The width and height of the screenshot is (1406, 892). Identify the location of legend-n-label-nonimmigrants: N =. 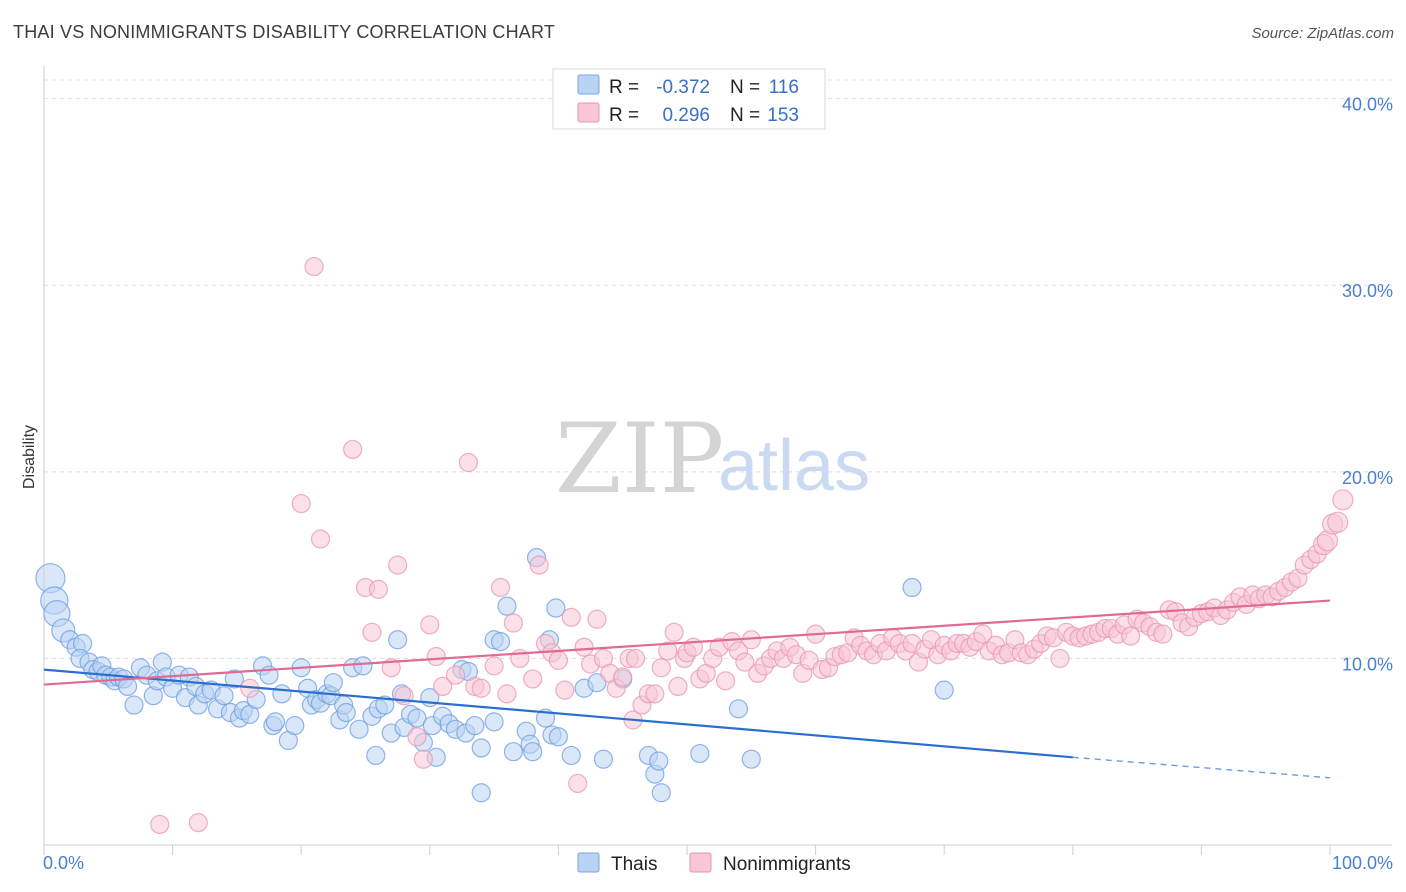
(745, 115).